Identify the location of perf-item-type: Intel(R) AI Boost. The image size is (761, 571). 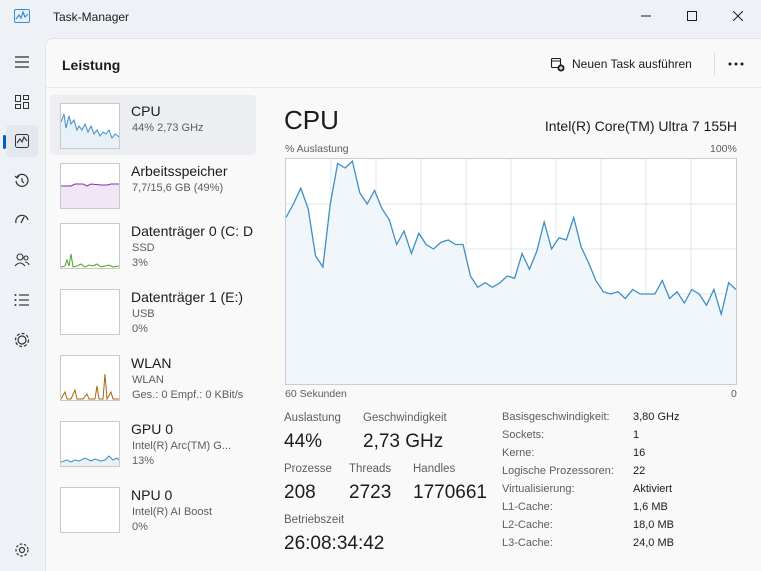
(172, 512).